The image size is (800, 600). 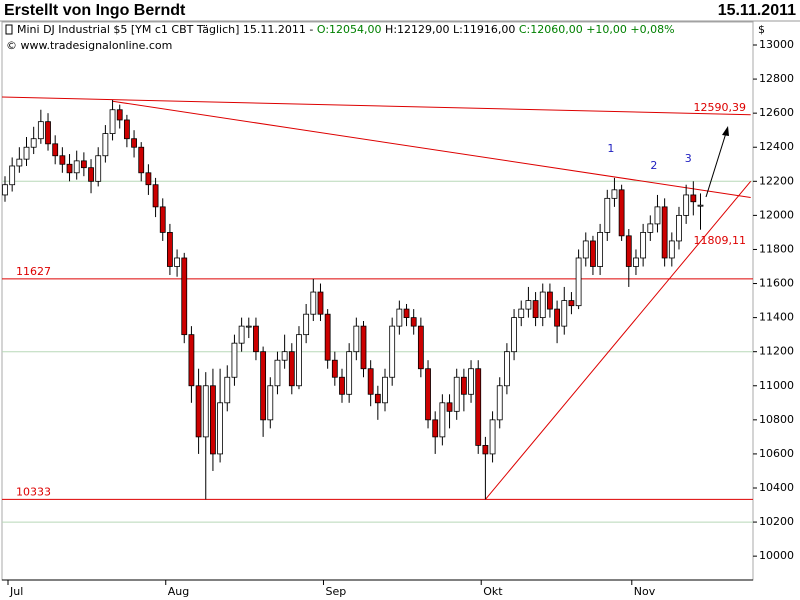 What do you see at coordinates (610, 148) in the screenshot?
I see `wave-label: 1` at bounding box center [610, 148].